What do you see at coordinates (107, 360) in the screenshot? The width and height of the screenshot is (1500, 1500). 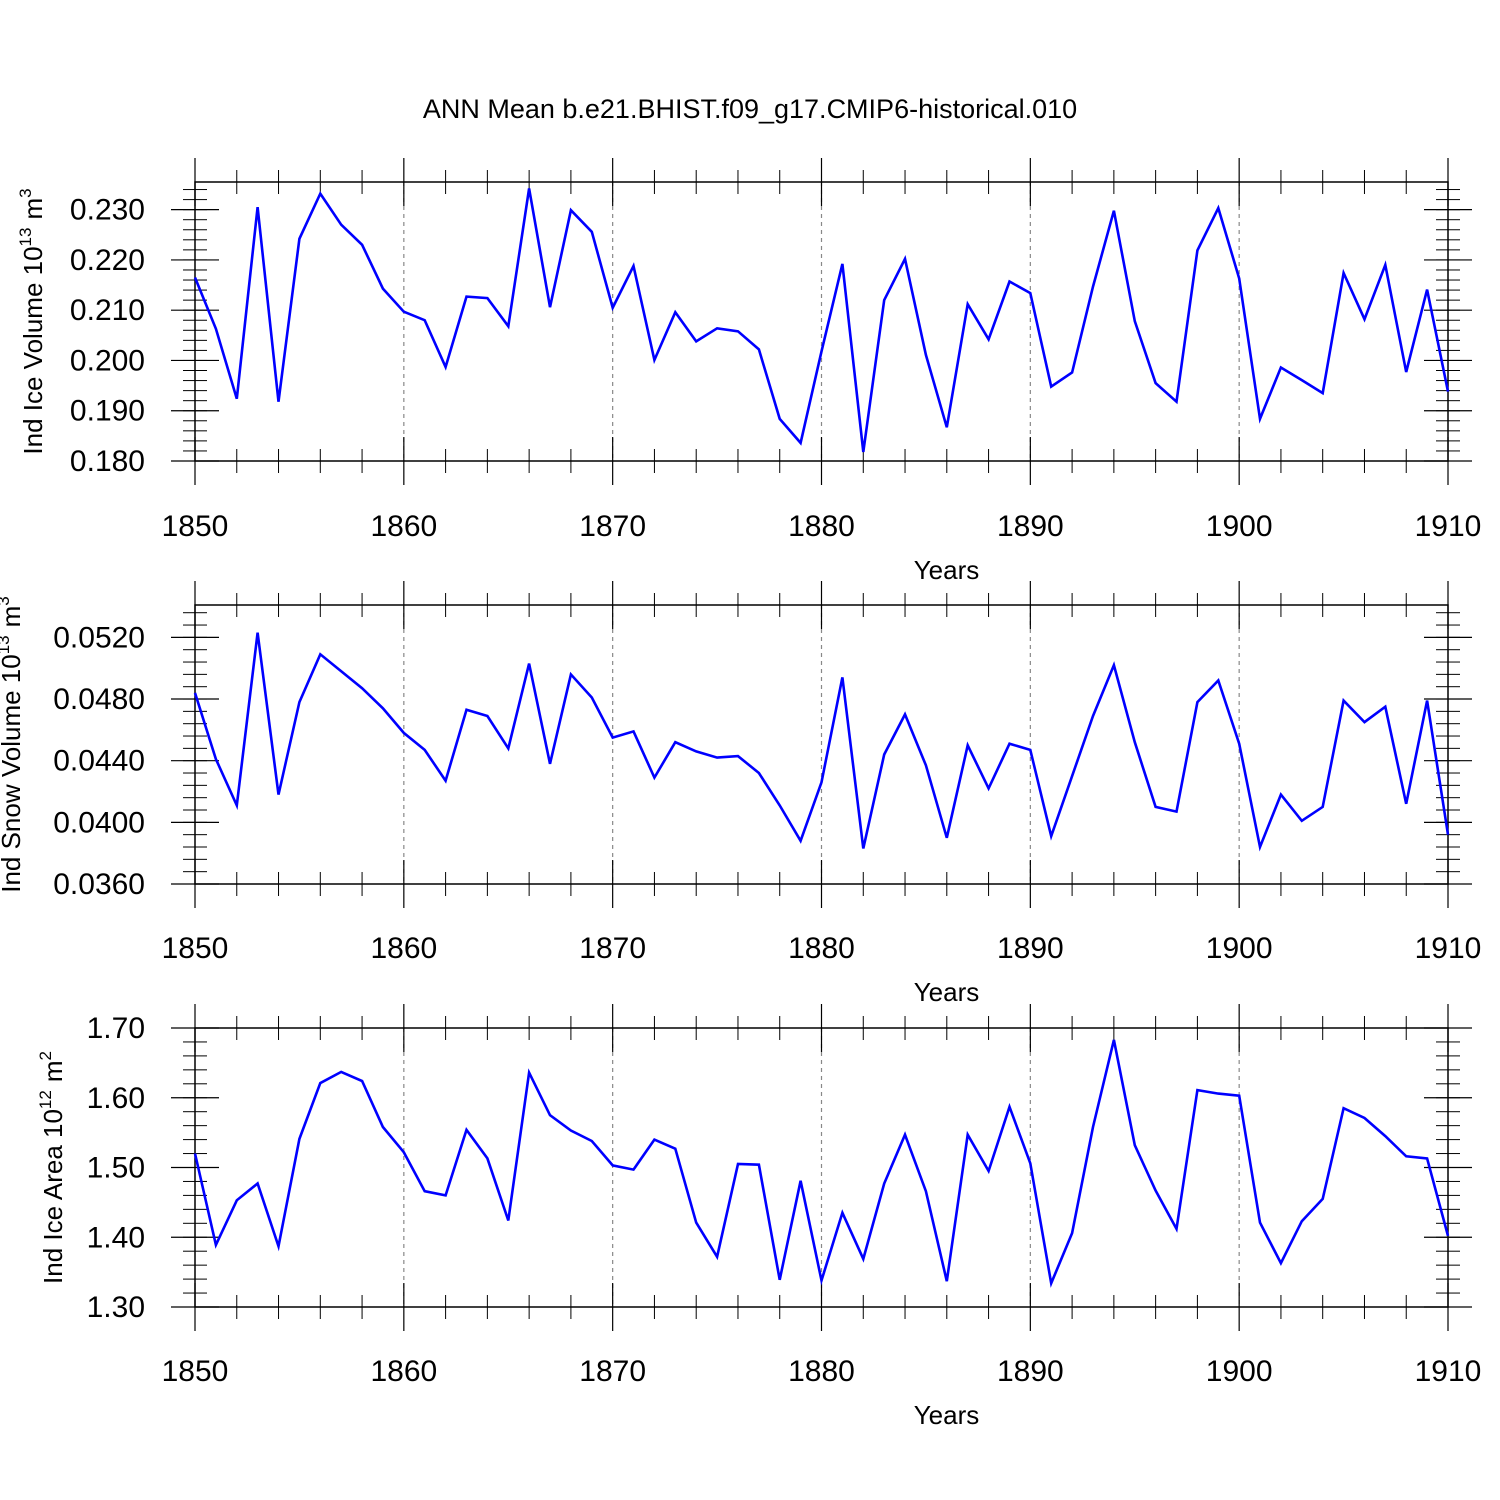 I see `y-tick-label: 0.200` at bounding box center [107, 360].